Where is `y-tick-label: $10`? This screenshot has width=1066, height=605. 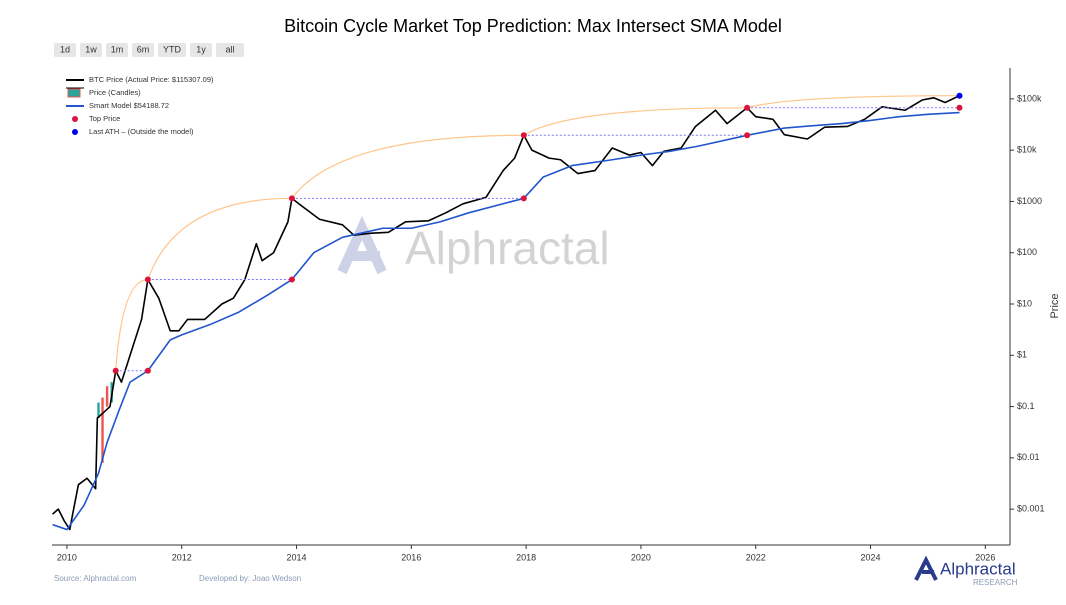 y-tick-label: $10 is located at coordinates (1024, 303).